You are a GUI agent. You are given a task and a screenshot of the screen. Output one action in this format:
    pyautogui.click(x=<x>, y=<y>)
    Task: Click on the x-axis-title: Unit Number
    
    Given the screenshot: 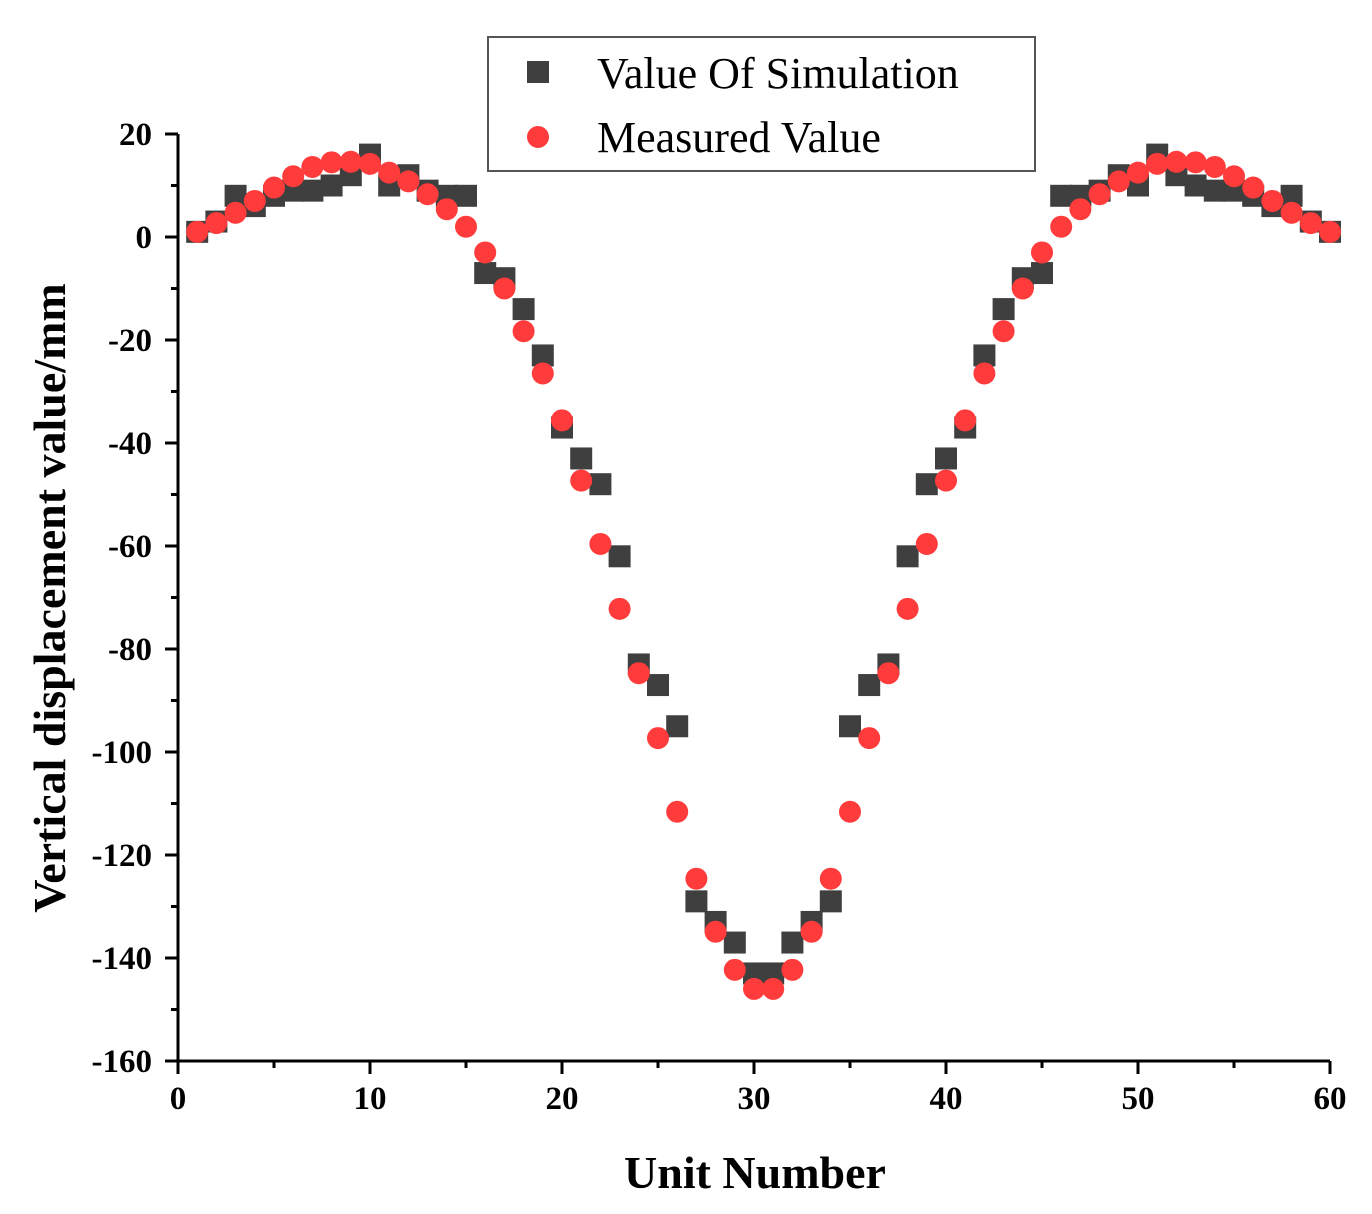 What is the action you would take?
    pyautogui.click(x=755, y=1172)
    